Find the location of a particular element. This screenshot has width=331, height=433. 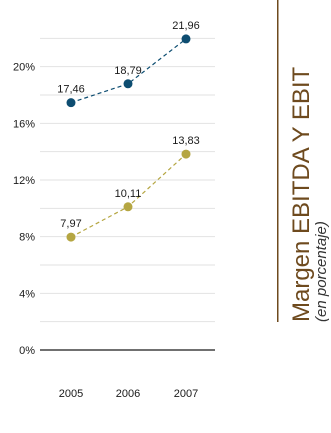

x-tick-label: 2006 is located at coordinates (128, 394).